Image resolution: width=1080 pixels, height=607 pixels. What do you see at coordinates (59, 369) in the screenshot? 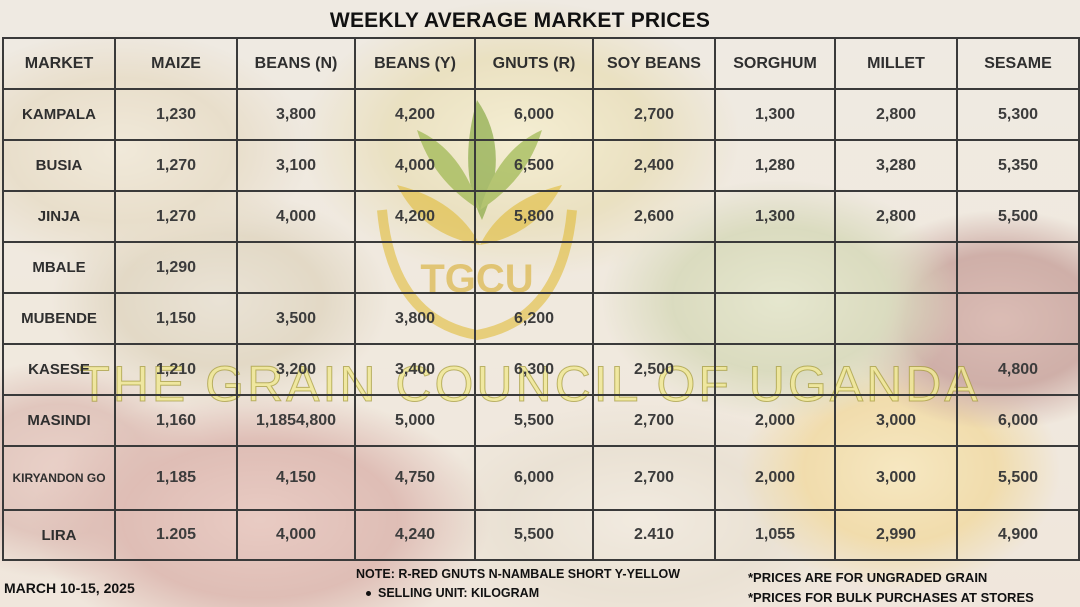
I see `market-name: KASESE` at bounding box center [59, 369].